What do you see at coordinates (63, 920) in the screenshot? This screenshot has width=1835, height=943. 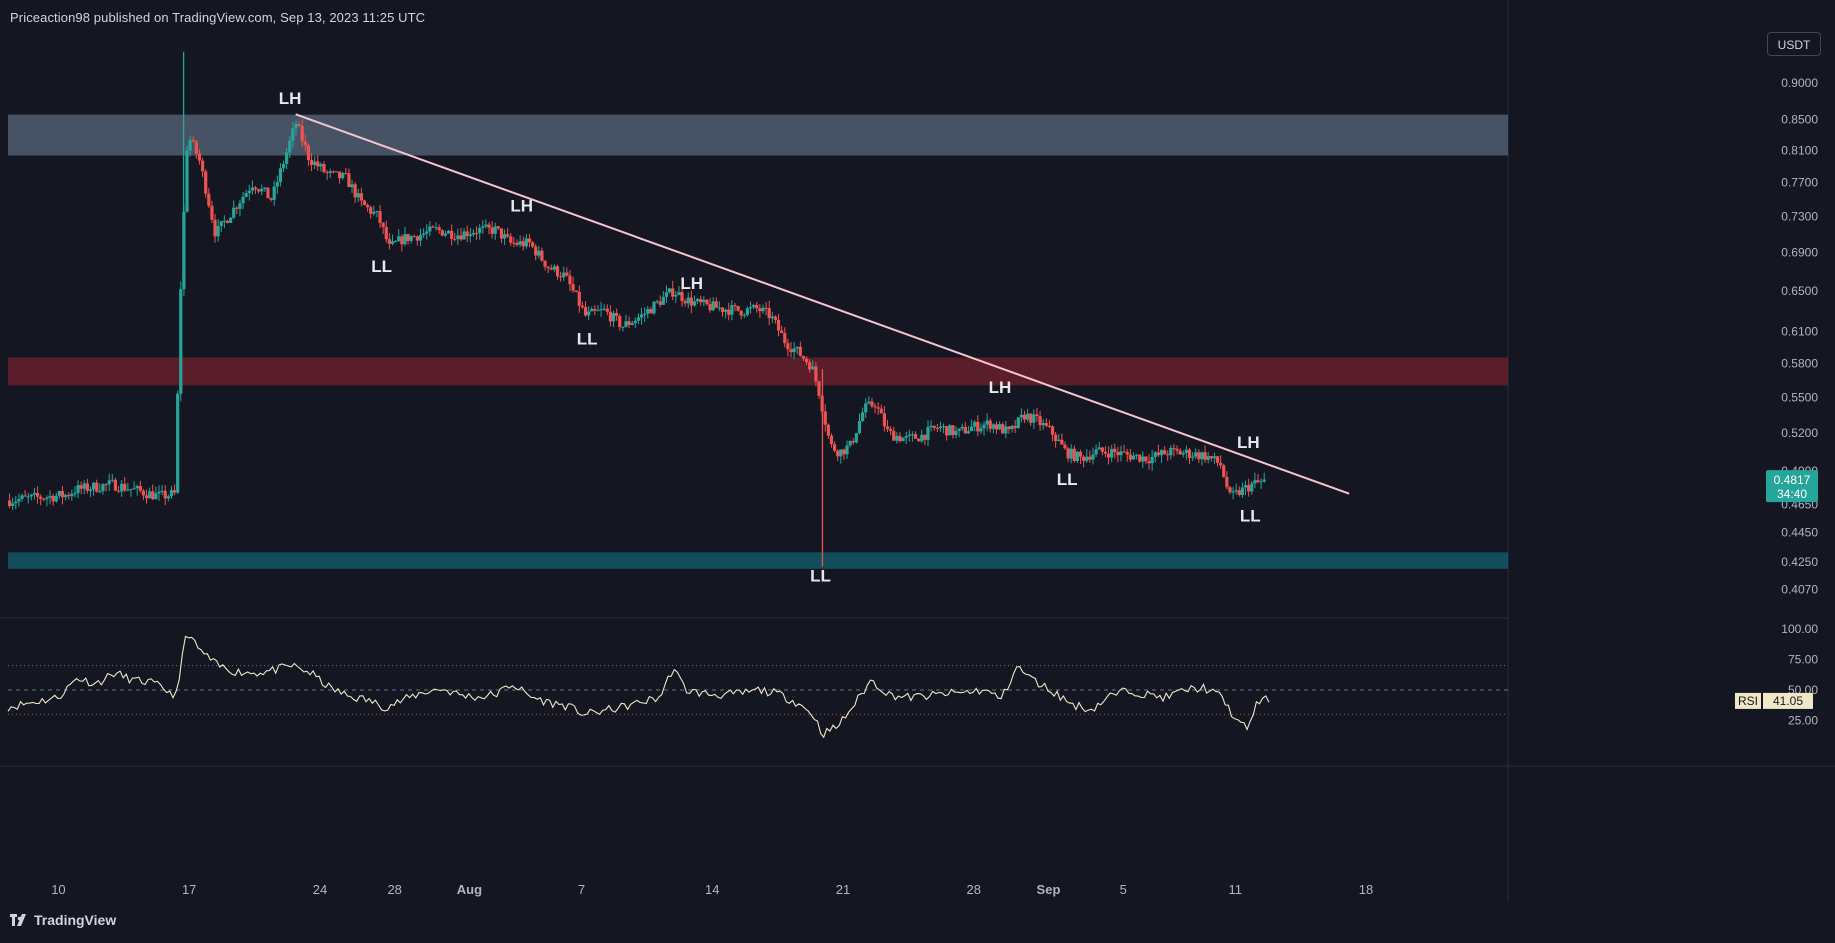 I see `footer-brand: TradingView` at bounding box center [63, 920].